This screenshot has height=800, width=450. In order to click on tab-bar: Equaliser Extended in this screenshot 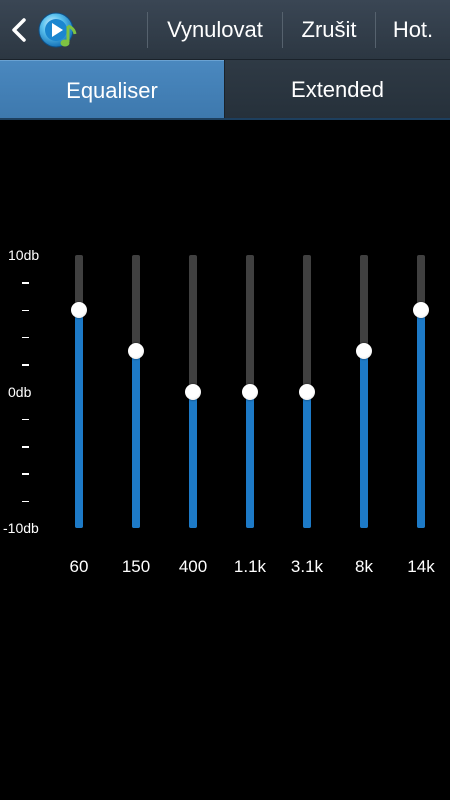, I will do `click(225, 90)`.